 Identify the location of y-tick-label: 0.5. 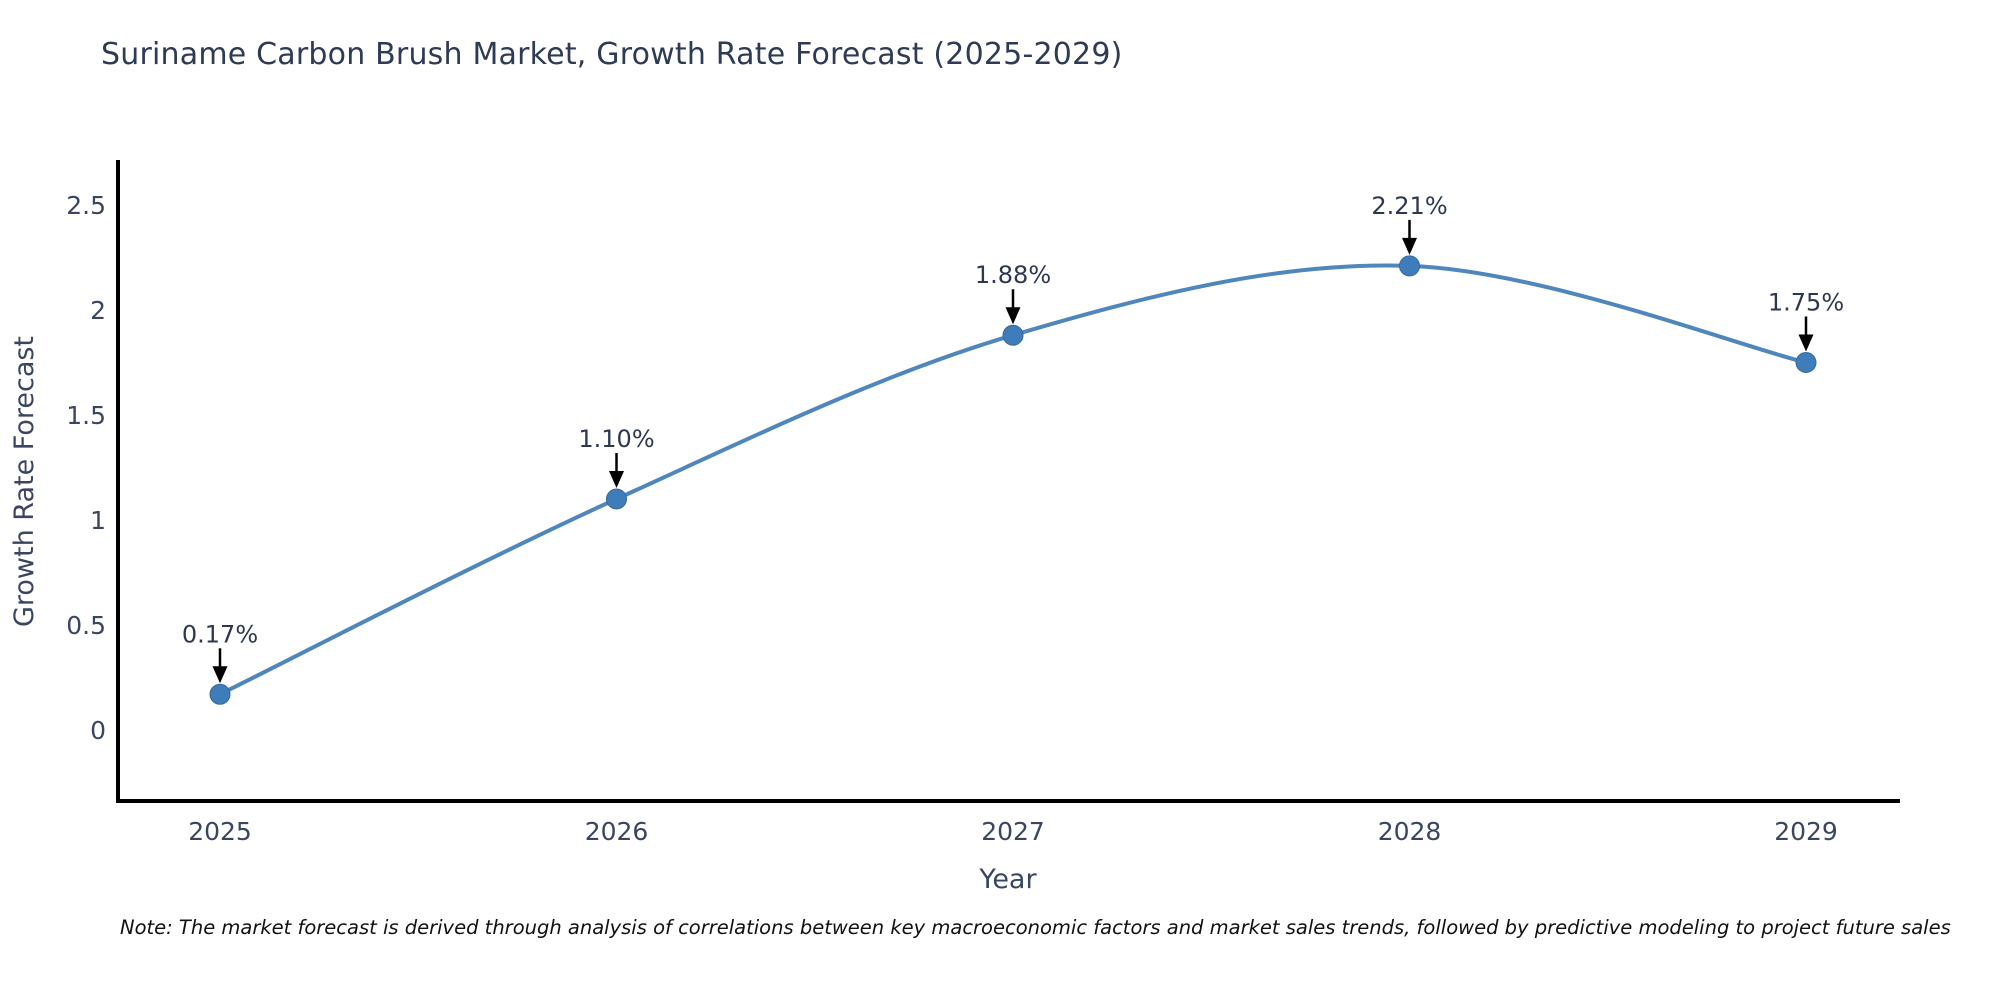
(86, 625).